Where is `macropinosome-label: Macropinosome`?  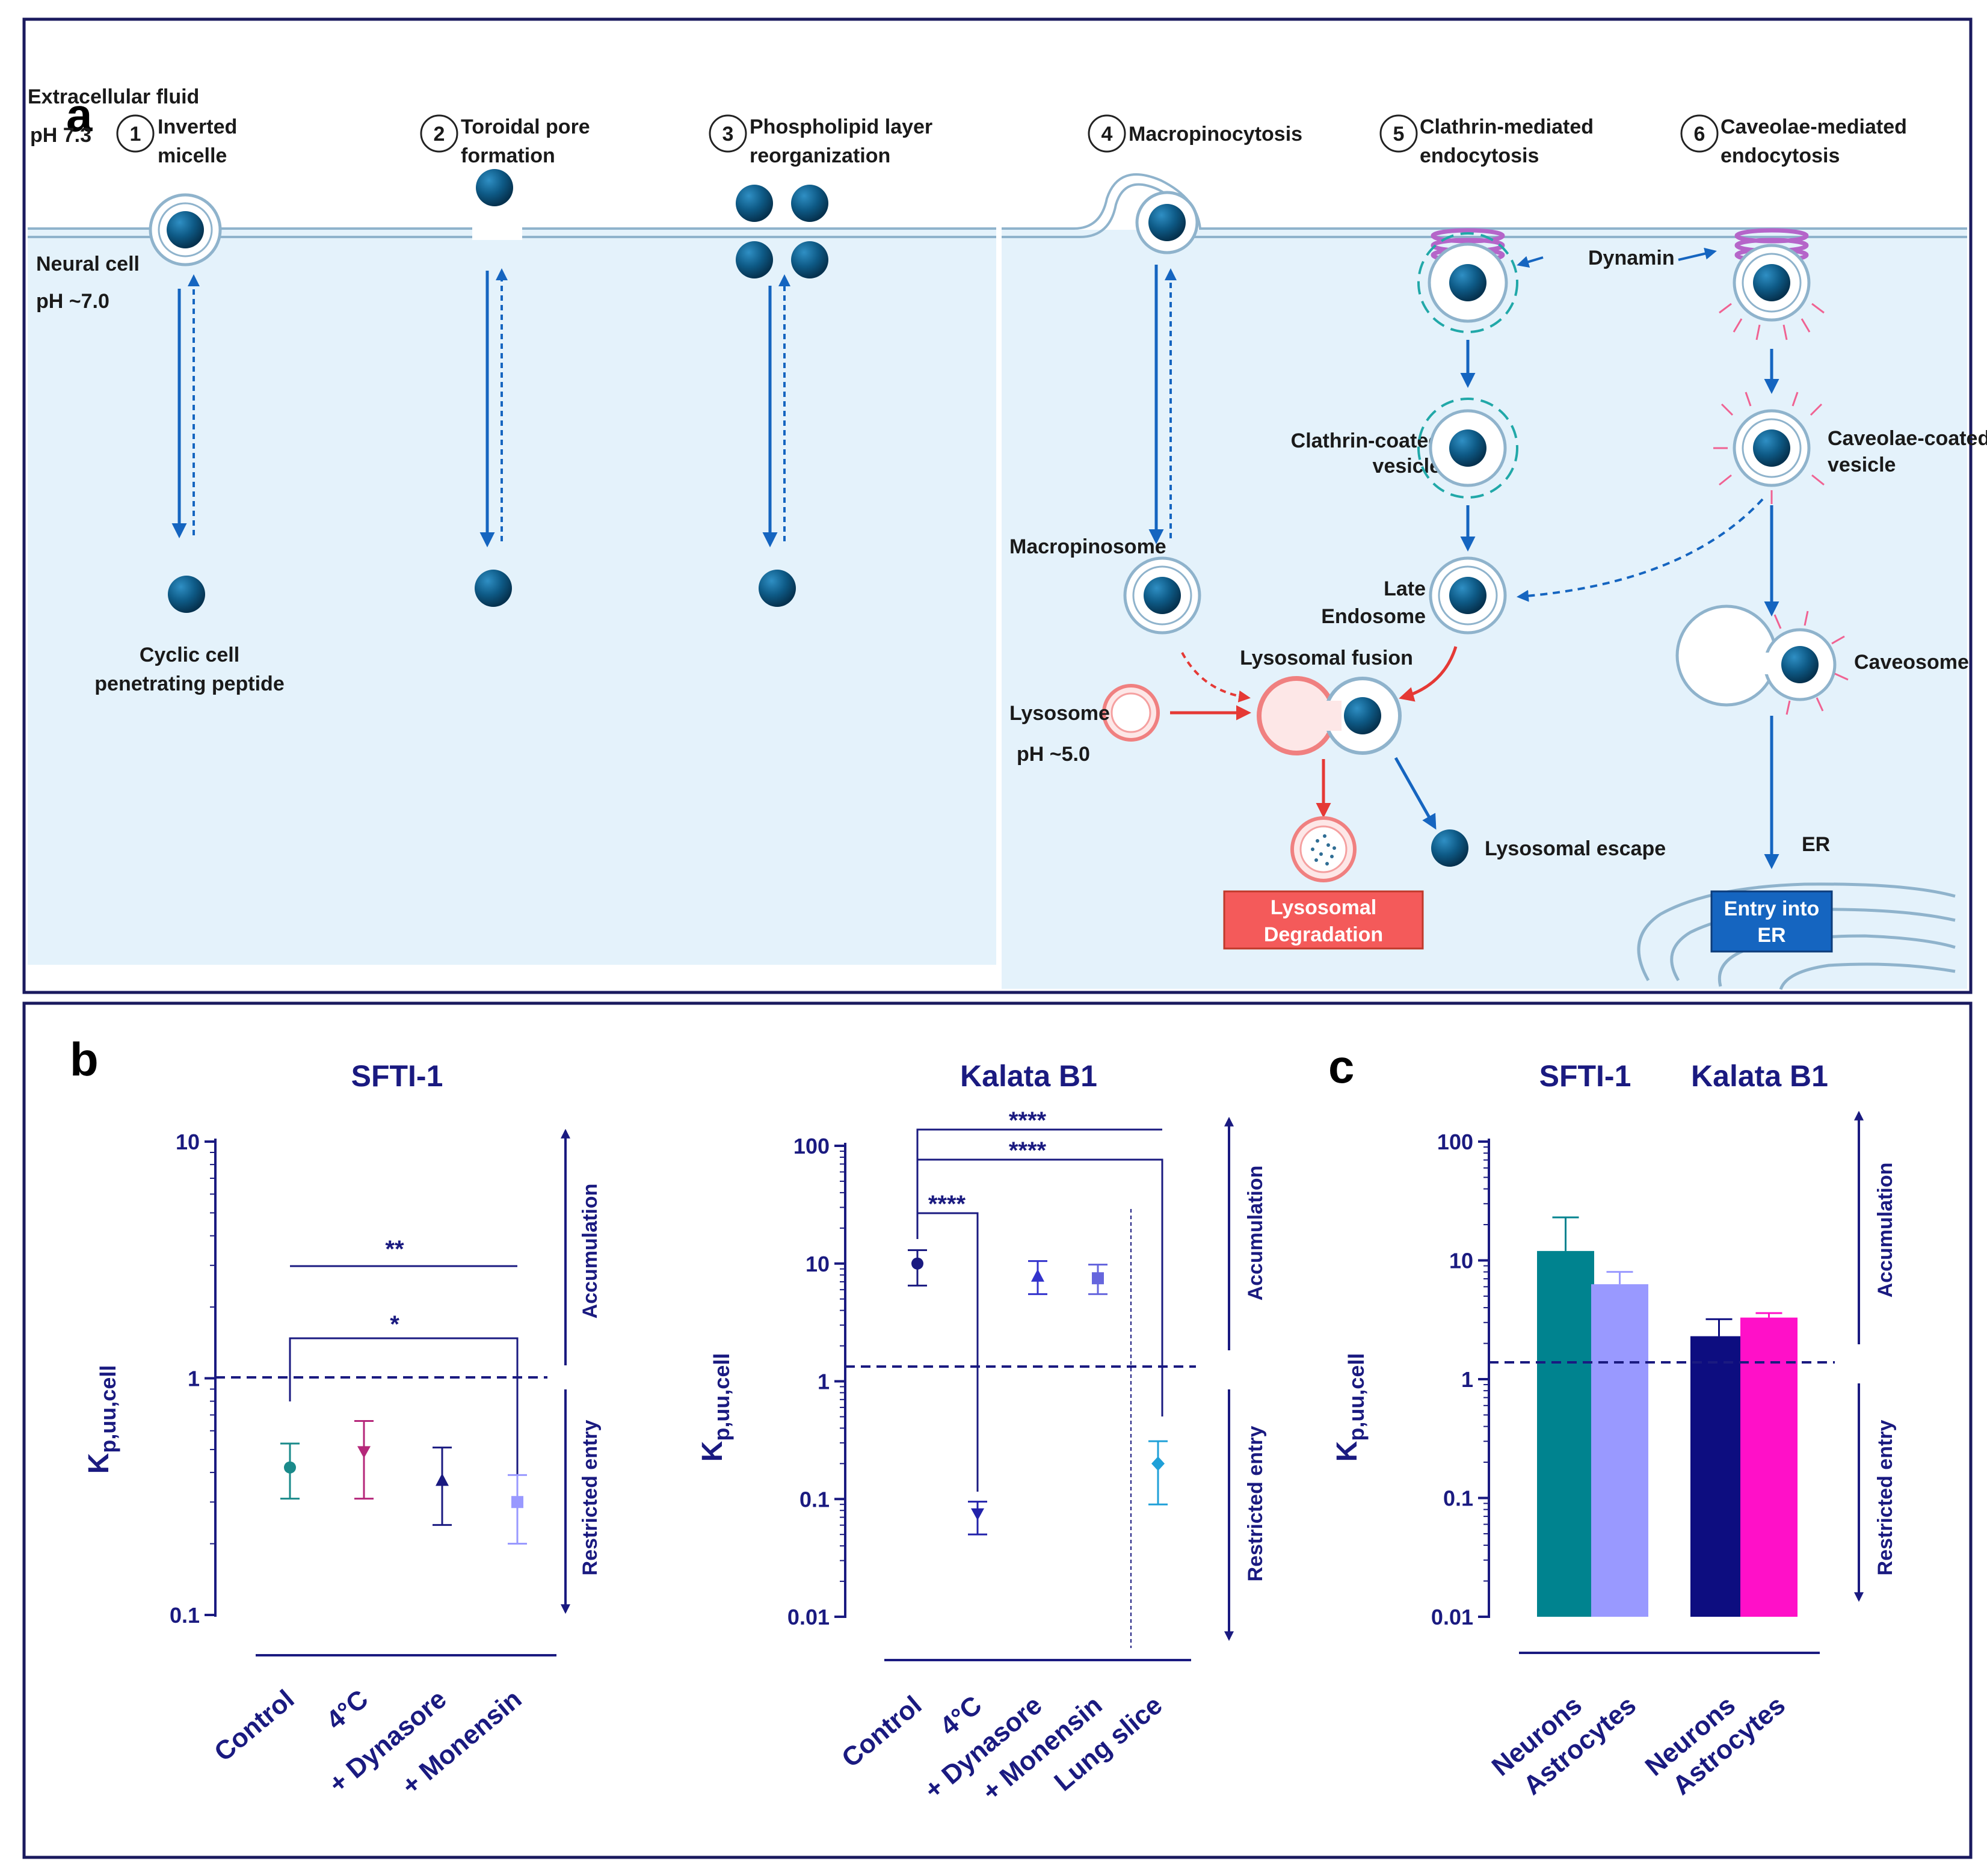
macropinosome-label: Macropinosome is located at coordinates (1087, 546).